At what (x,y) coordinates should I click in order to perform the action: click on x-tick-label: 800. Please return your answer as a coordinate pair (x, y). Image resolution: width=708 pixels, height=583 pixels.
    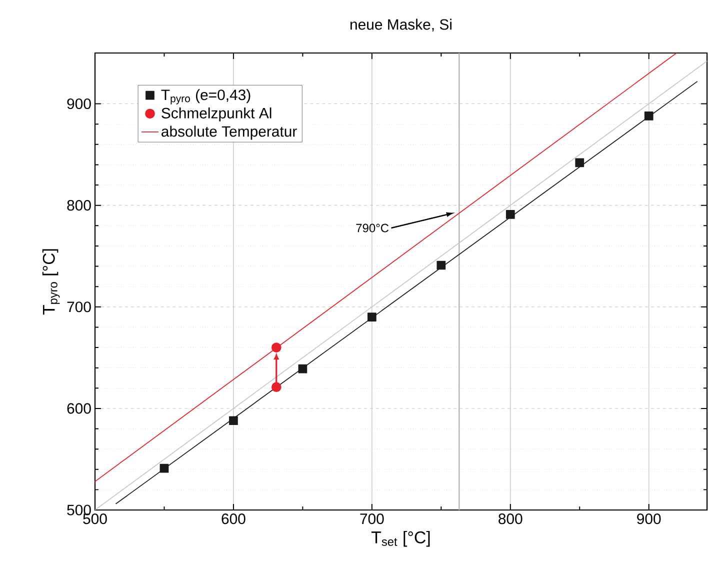
    Looking at the image, I should click on (510, 519).